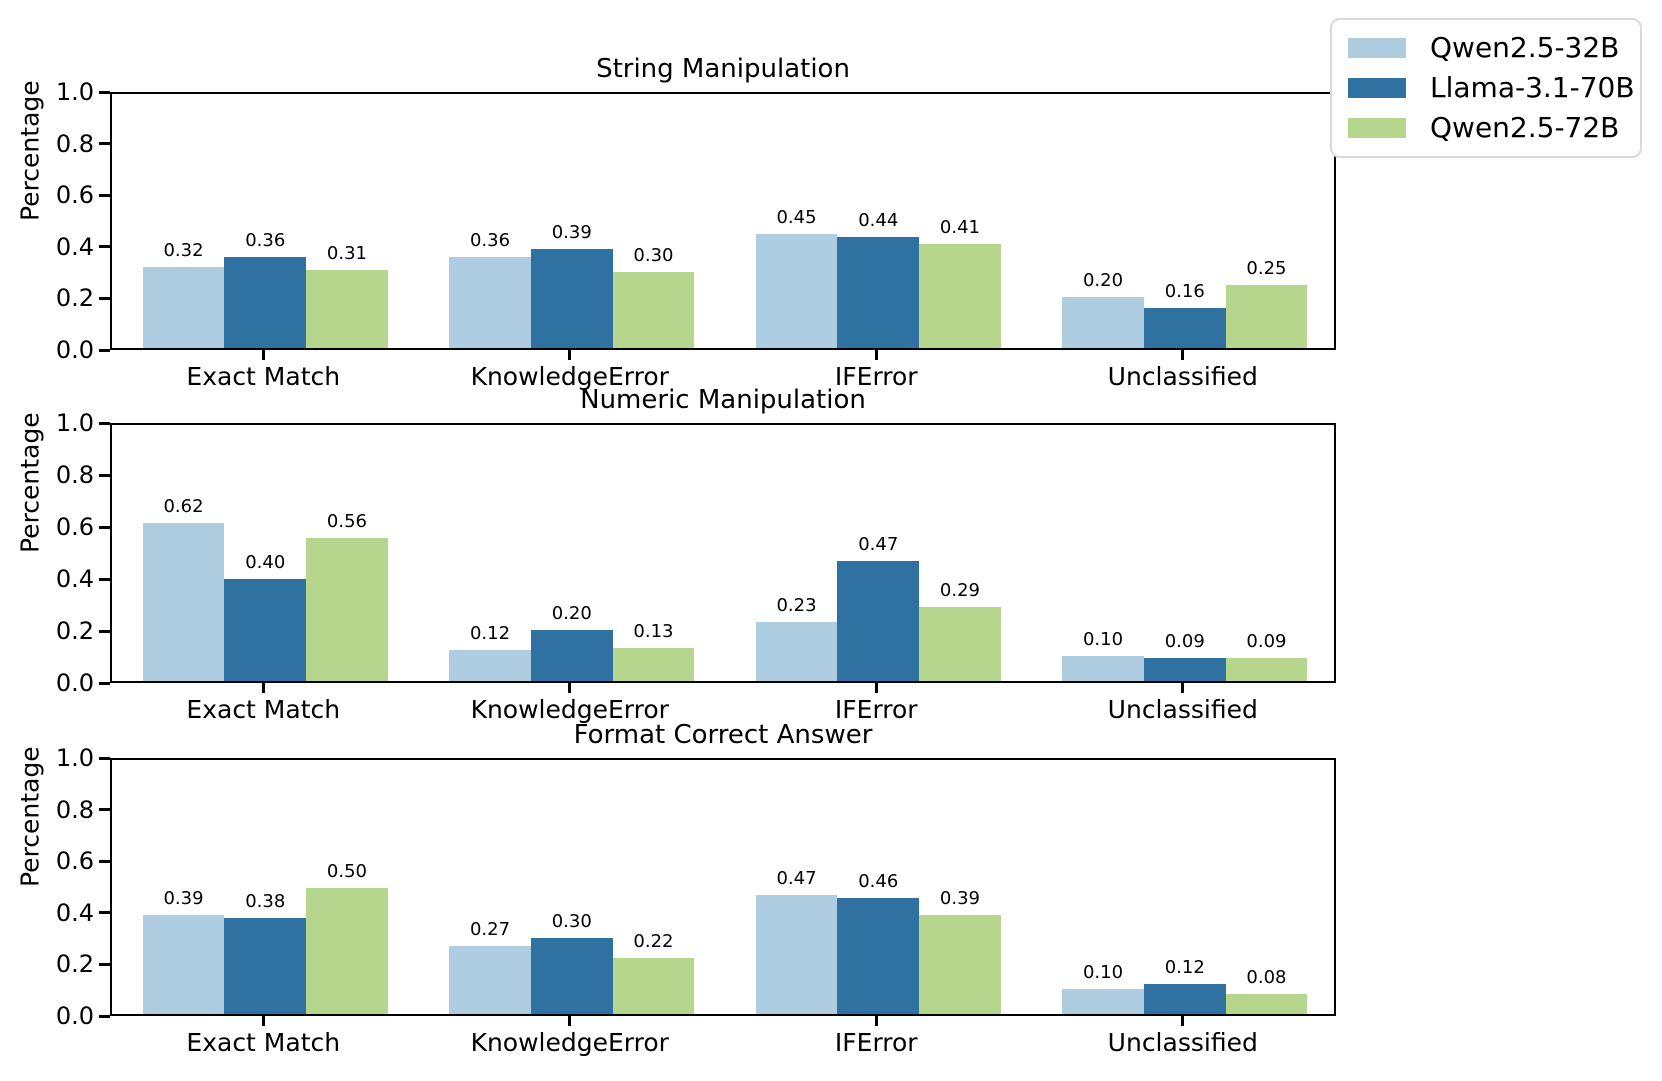  I want to click on x-tick-label: Unclassified, so click(1182, 709).